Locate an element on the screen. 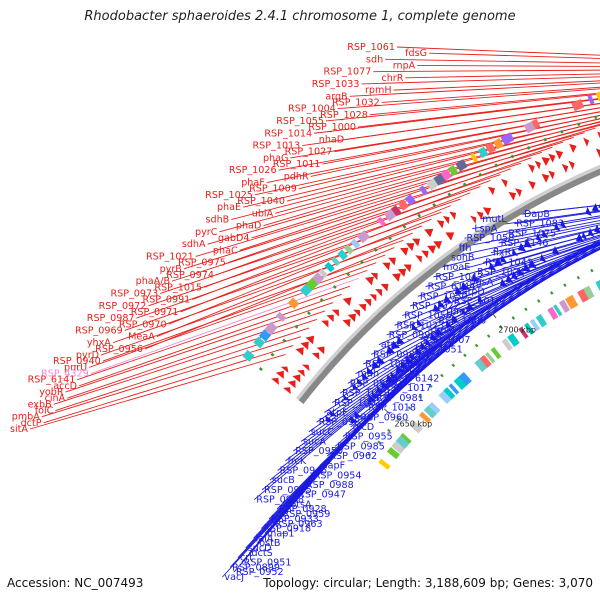  gene-label-rsp-1083: RSP_1083 is located at coordinates (540, 224).